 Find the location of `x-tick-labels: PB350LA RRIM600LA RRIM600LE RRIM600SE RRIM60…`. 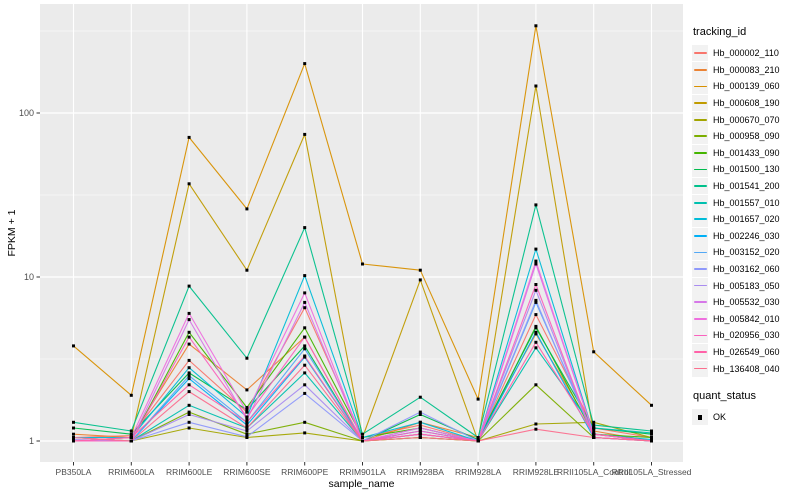

x-tick-labels: PB350LA RRIM600LA RRIM600LE RRIM600SE RRIM60… is located at coordinates (374, 472).